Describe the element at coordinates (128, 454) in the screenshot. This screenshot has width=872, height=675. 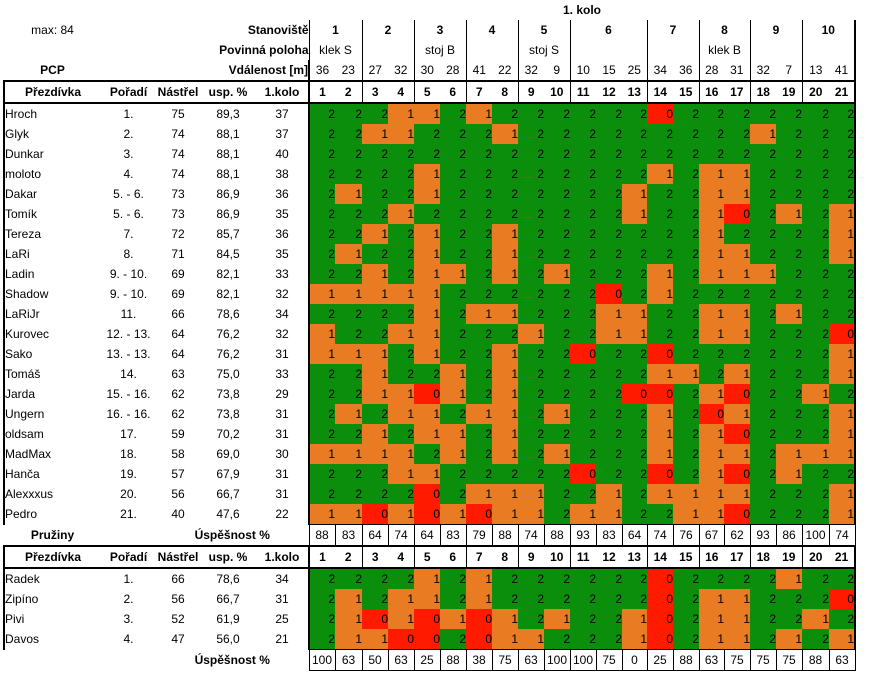
I see `player-rank: 18.` at that location.